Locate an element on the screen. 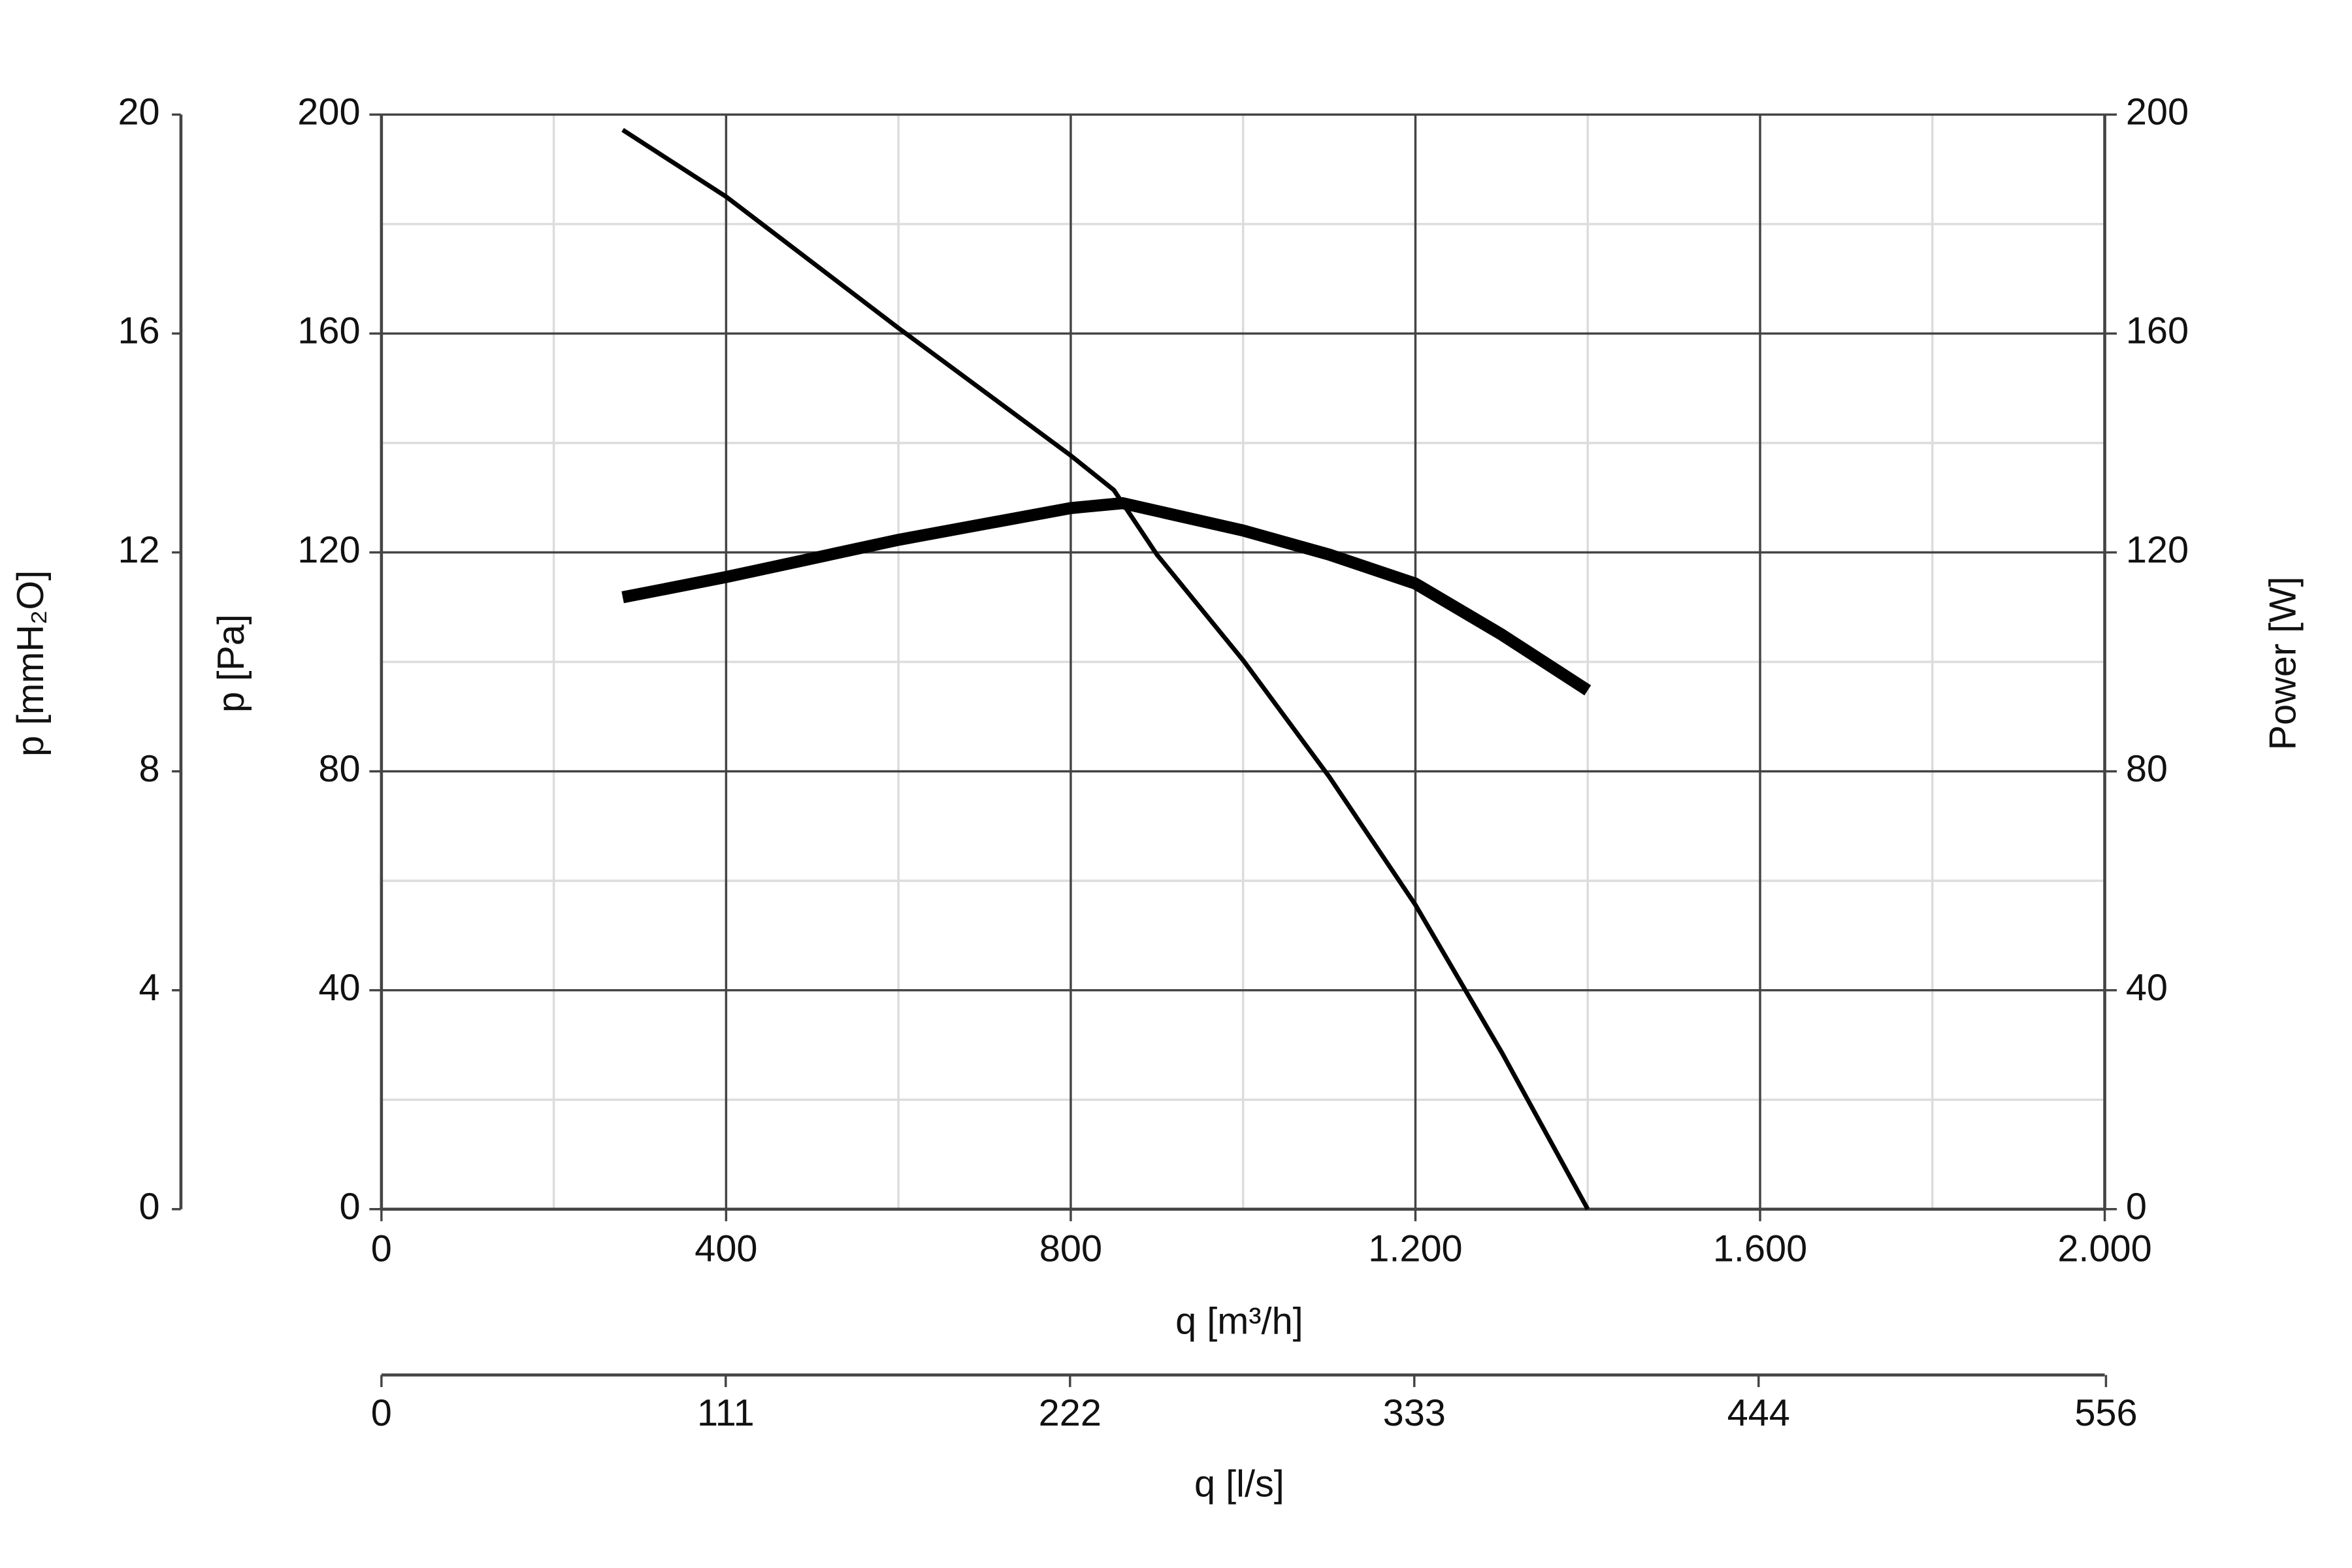  y3-axis-label: p [mmH₂O] is located at coordinates (31, 663).